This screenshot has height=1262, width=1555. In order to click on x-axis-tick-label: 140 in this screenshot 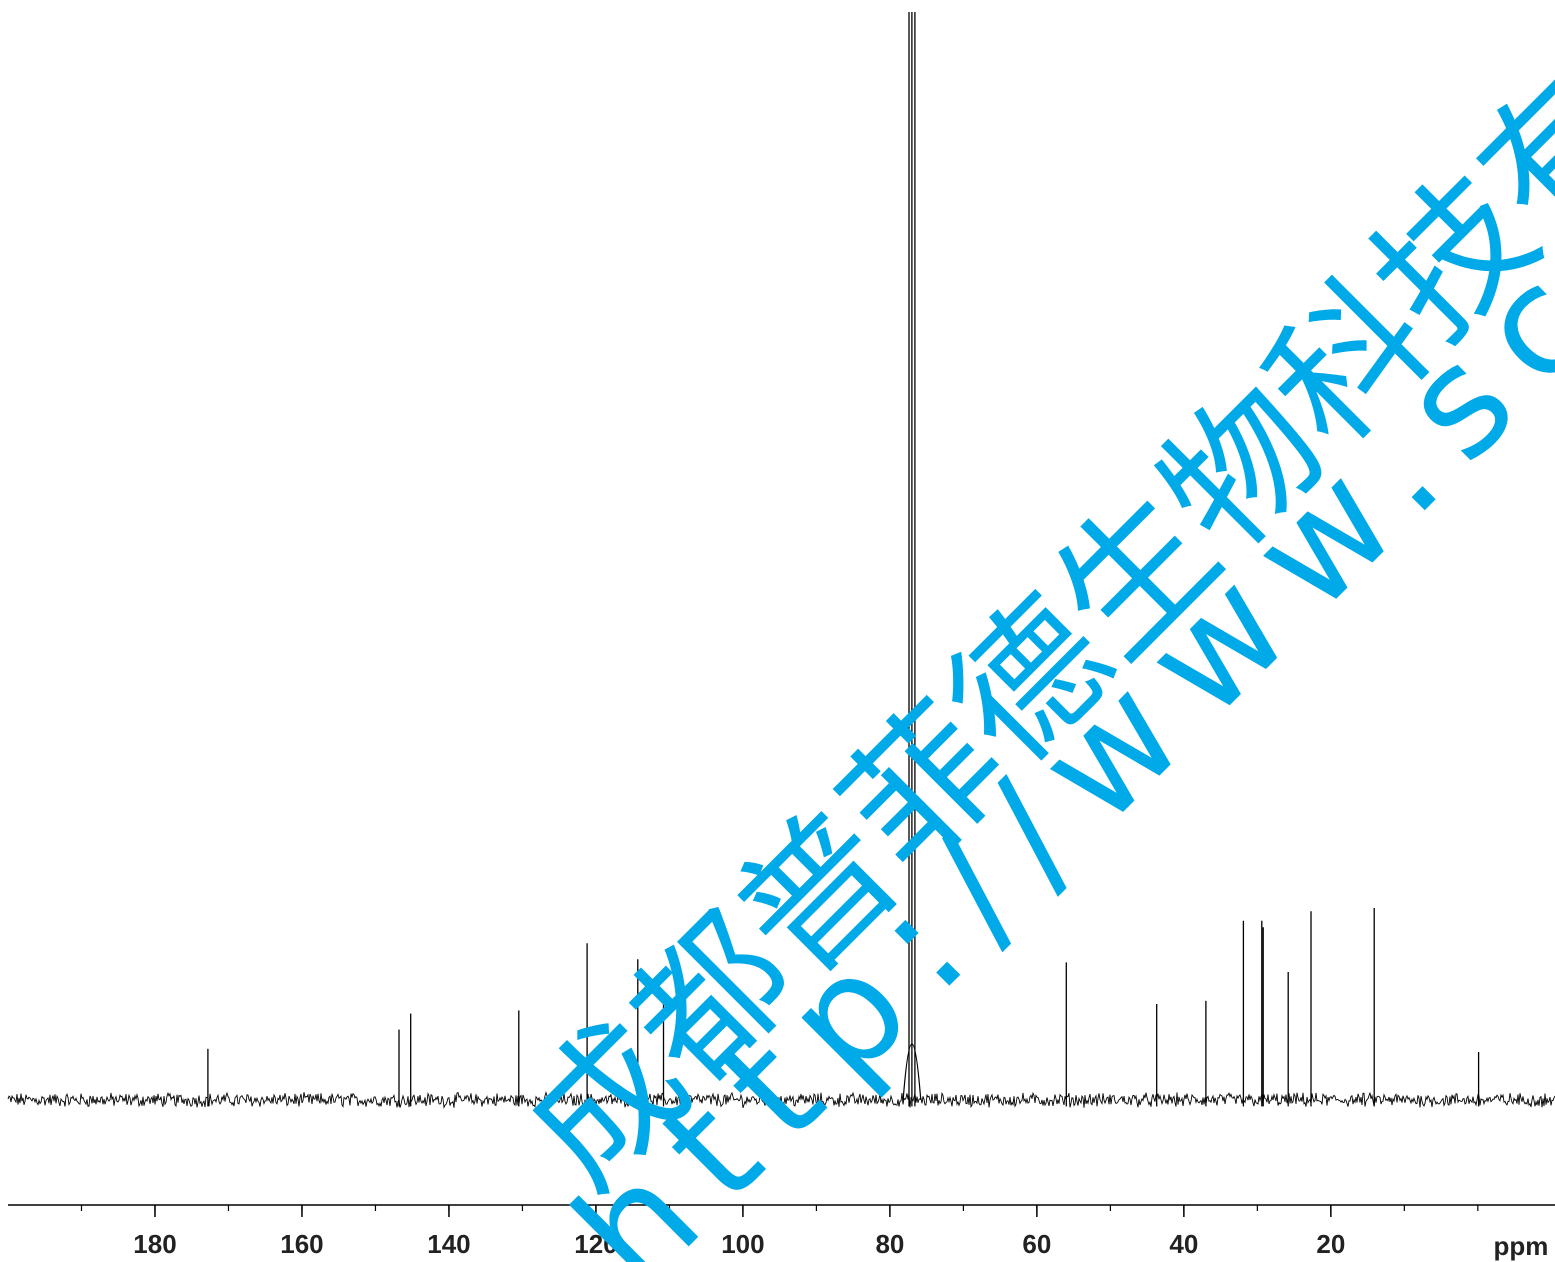, I will do `click(448, 1244)`.